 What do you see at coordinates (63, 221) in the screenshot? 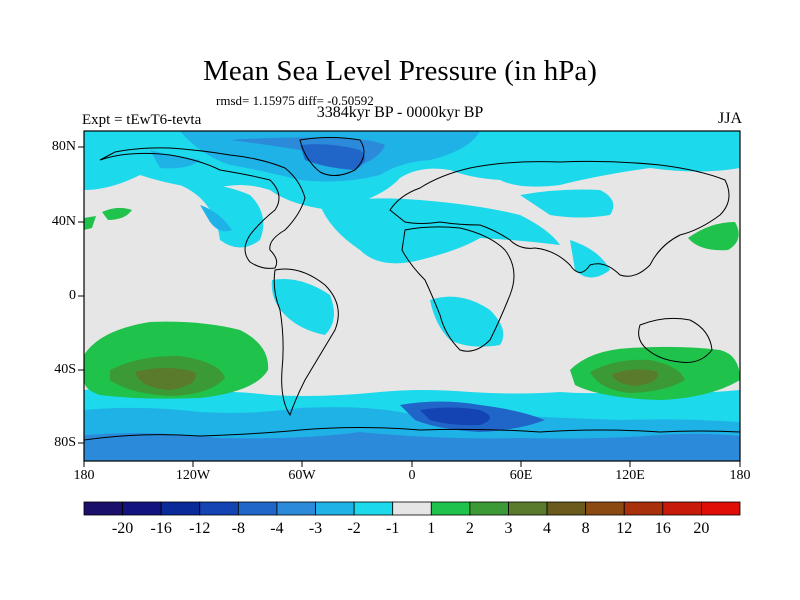
I see `lat-label-40n: 40N` at bounding box center [63, 221].